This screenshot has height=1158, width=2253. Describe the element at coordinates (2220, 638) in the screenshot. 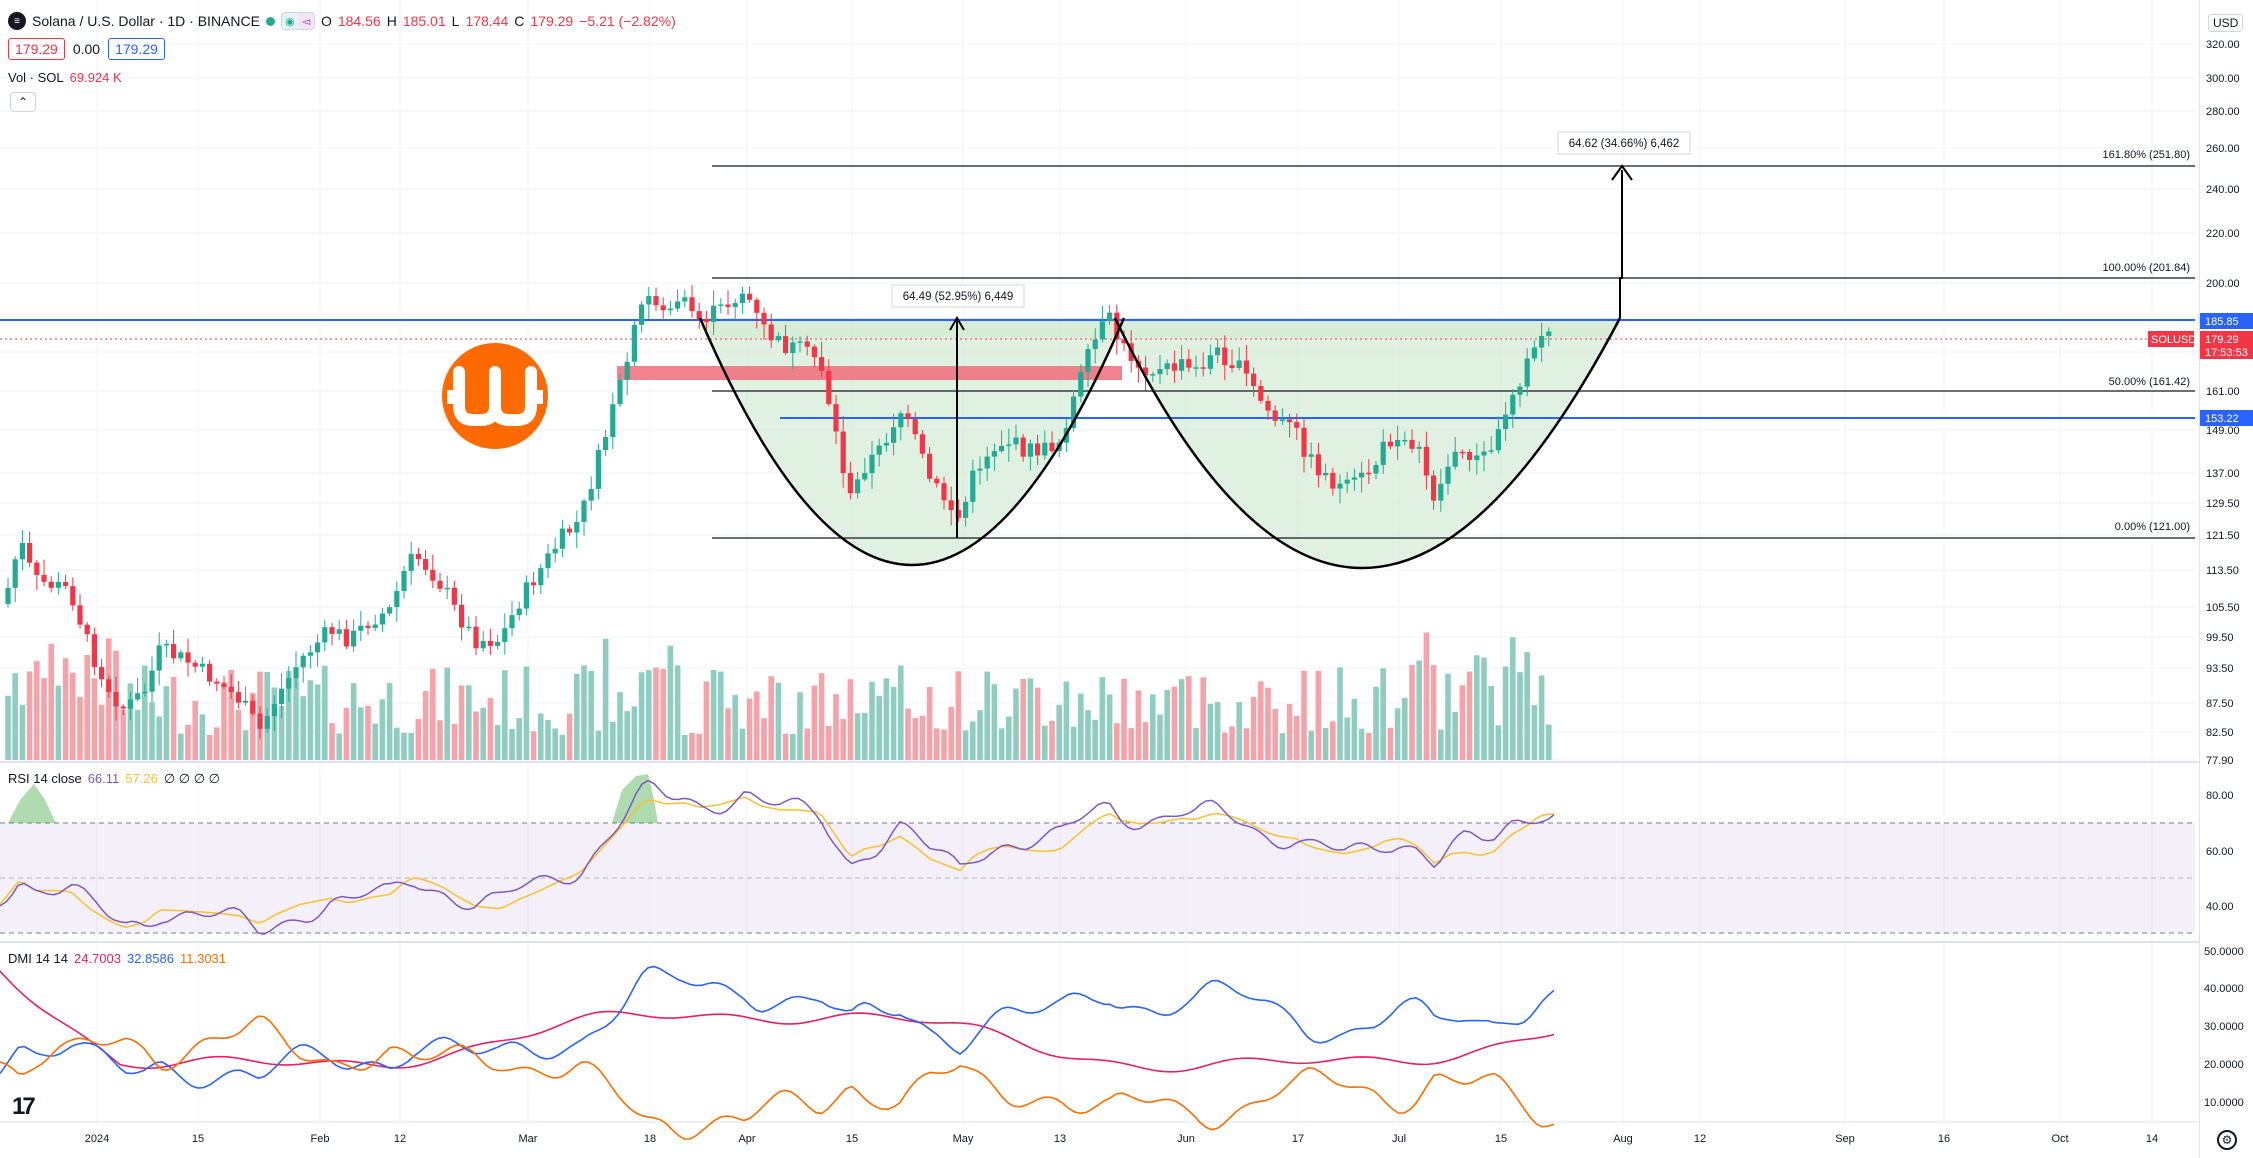

I see `price-tick: 99.50` at that location.